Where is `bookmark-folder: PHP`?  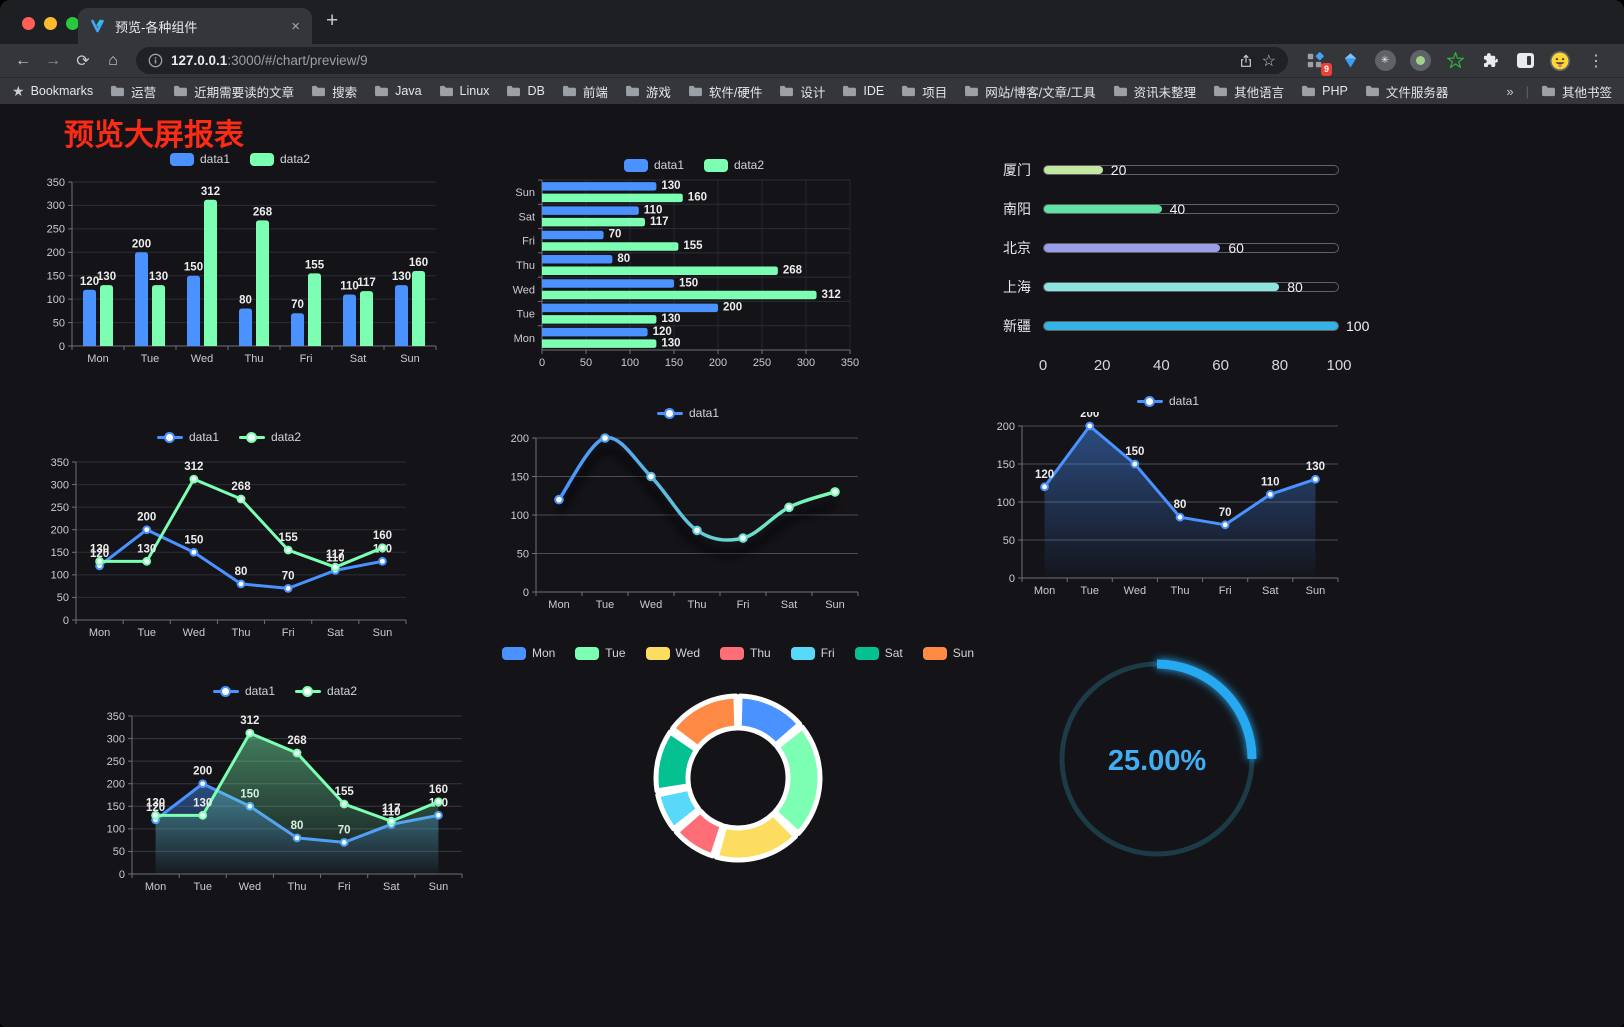
bookmark-folder: PHP is located at coordinates (1324, 91).